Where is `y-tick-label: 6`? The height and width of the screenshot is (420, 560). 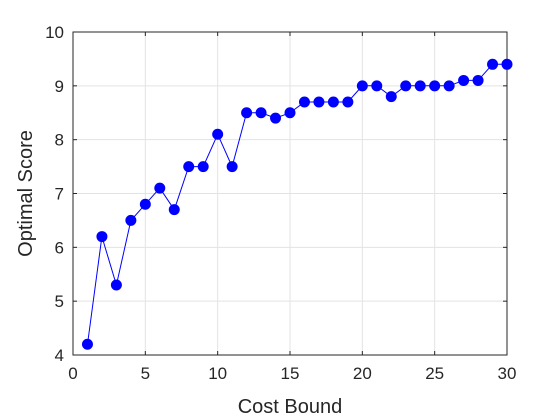 y-tick-label: 6 is located at coordinates (59, 247).